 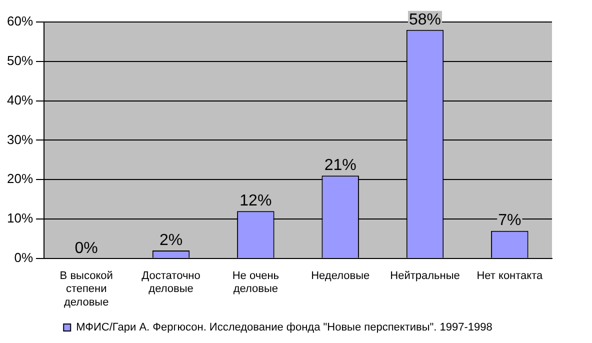 I want to click on y-tick-label: 20%, so click(x=20, y=178).